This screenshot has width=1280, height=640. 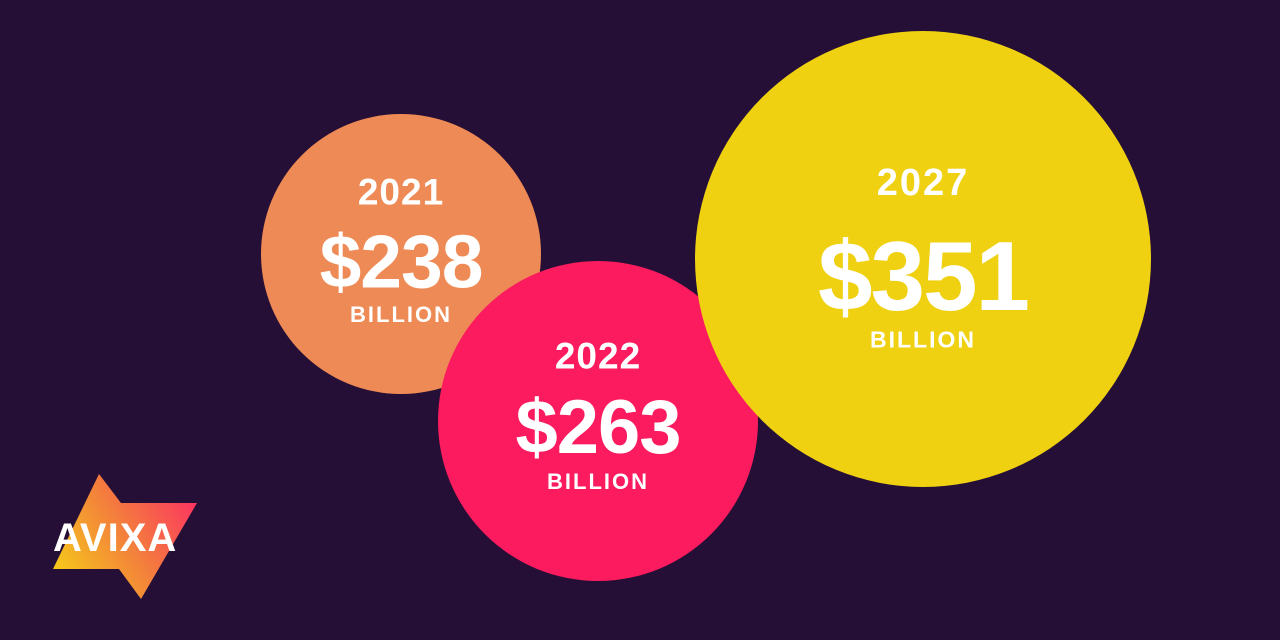 I want to click on amount-value-2027: $351, so click(x=923, y=276).